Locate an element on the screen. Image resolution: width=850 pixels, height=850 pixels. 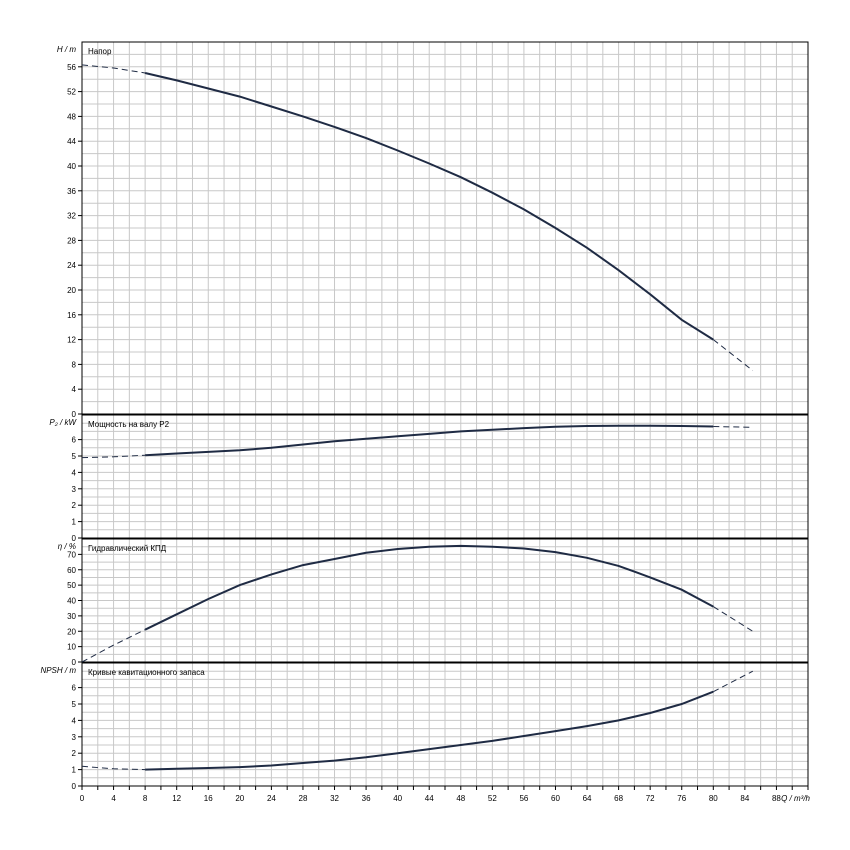
y-axis-label: P₂ / kW is located at coordinates (63, 422).